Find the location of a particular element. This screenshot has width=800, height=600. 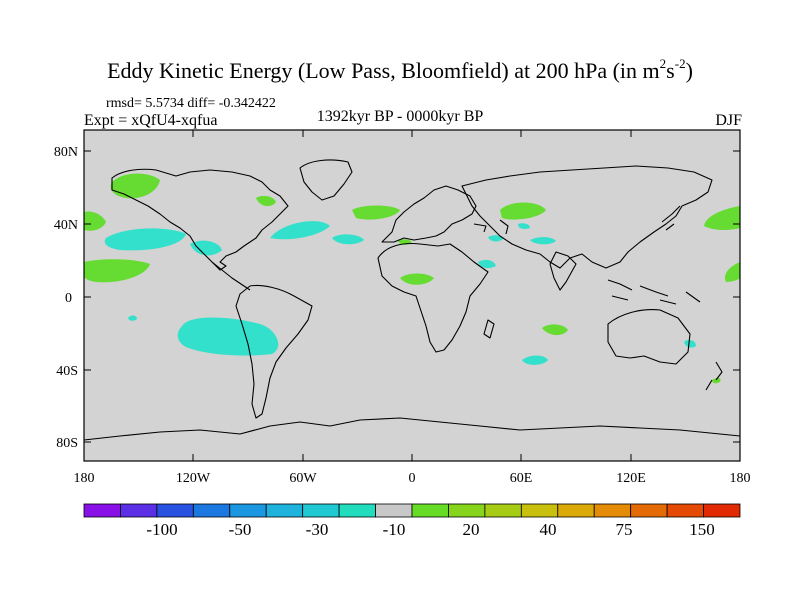

coastline-central-america is located at coordinates (231, 276).